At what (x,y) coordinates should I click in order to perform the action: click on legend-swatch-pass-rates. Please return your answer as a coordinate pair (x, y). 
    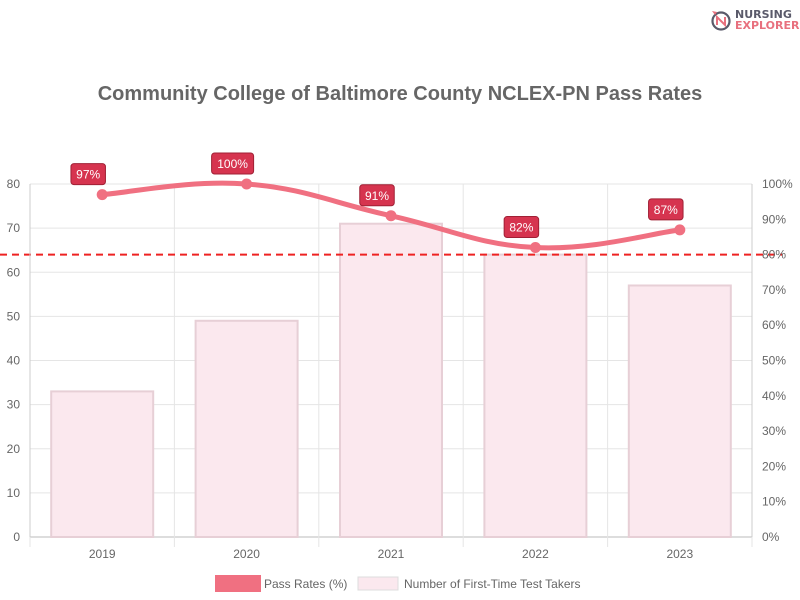
    Looking at the image, I should click on (238, 583).